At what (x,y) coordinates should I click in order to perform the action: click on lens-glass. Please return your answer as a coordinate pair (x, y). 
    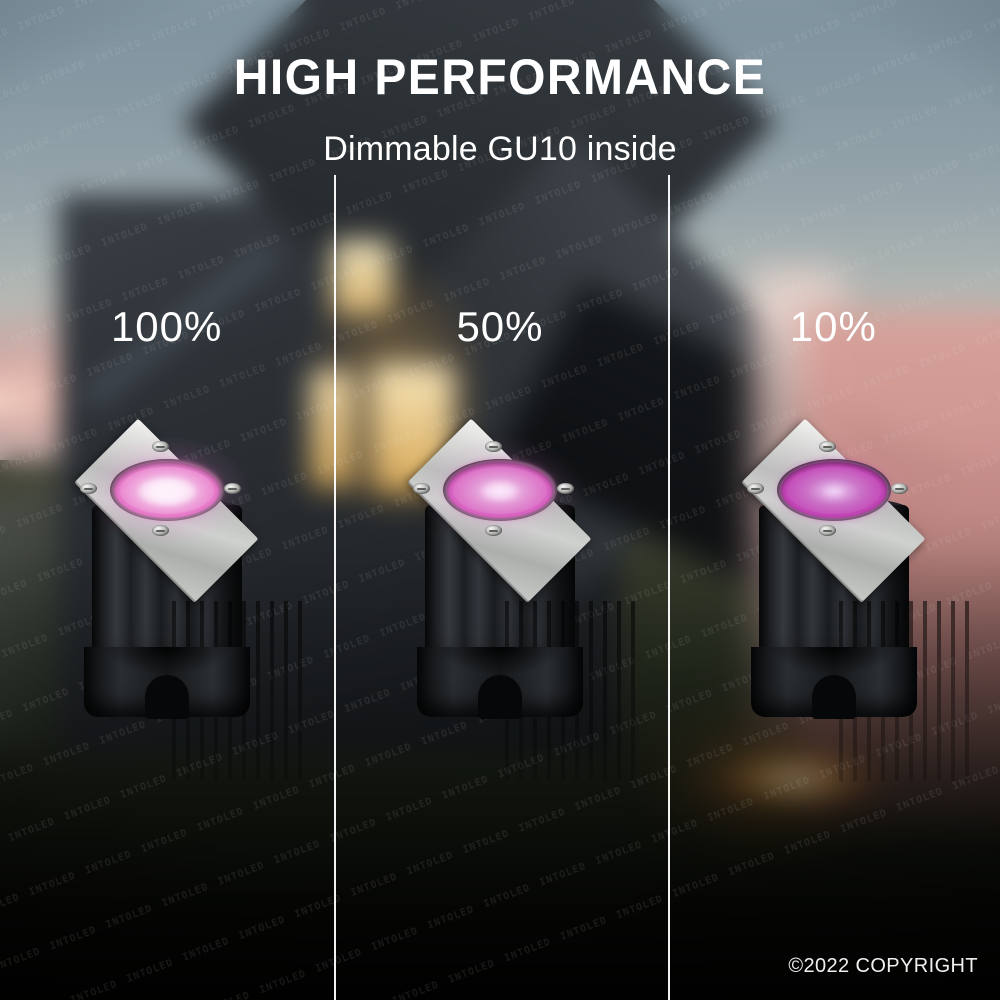
    Looking at the image, I should click on (833, 490).